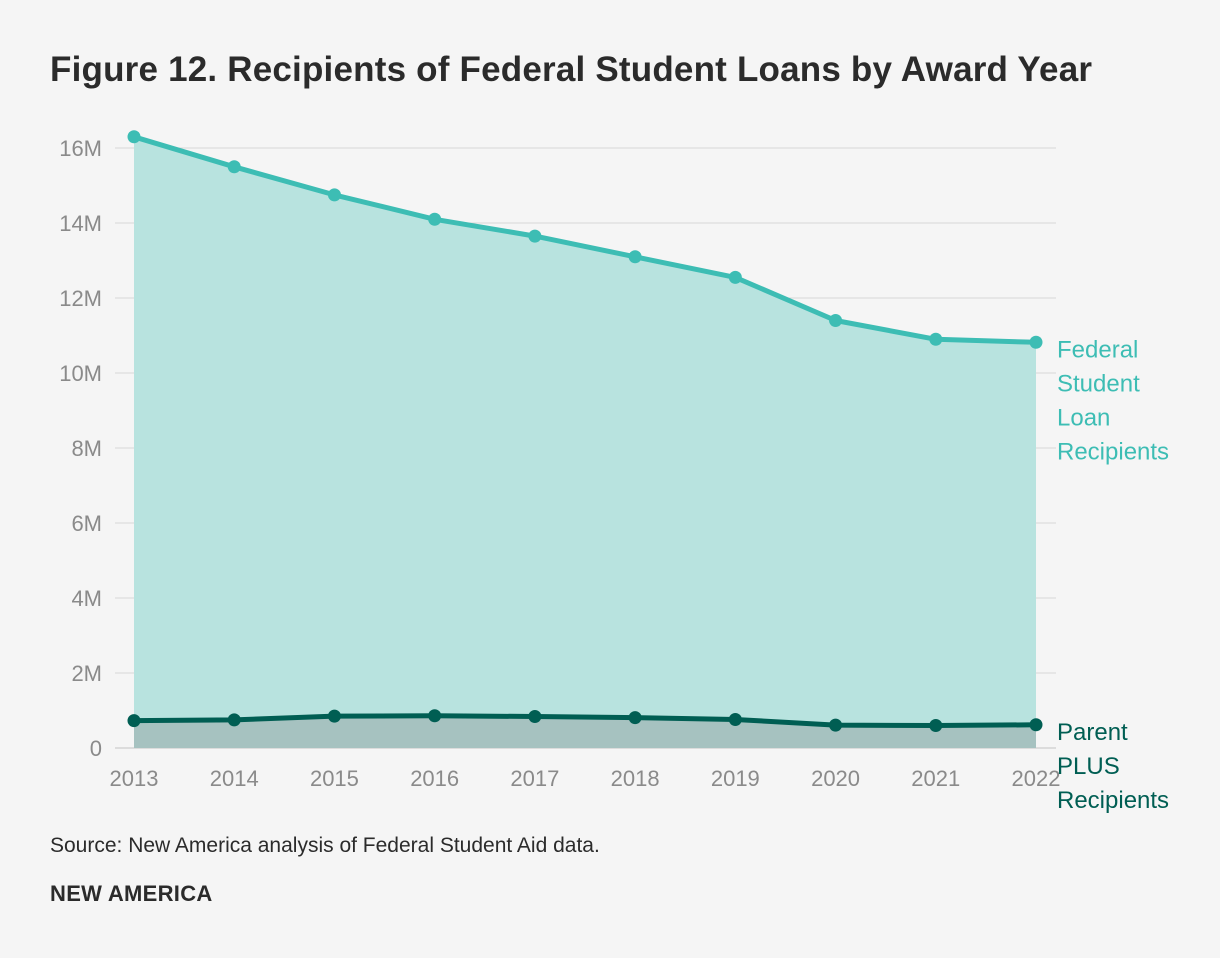  I want to click on series-label: PLUS, so click(1088, 766).